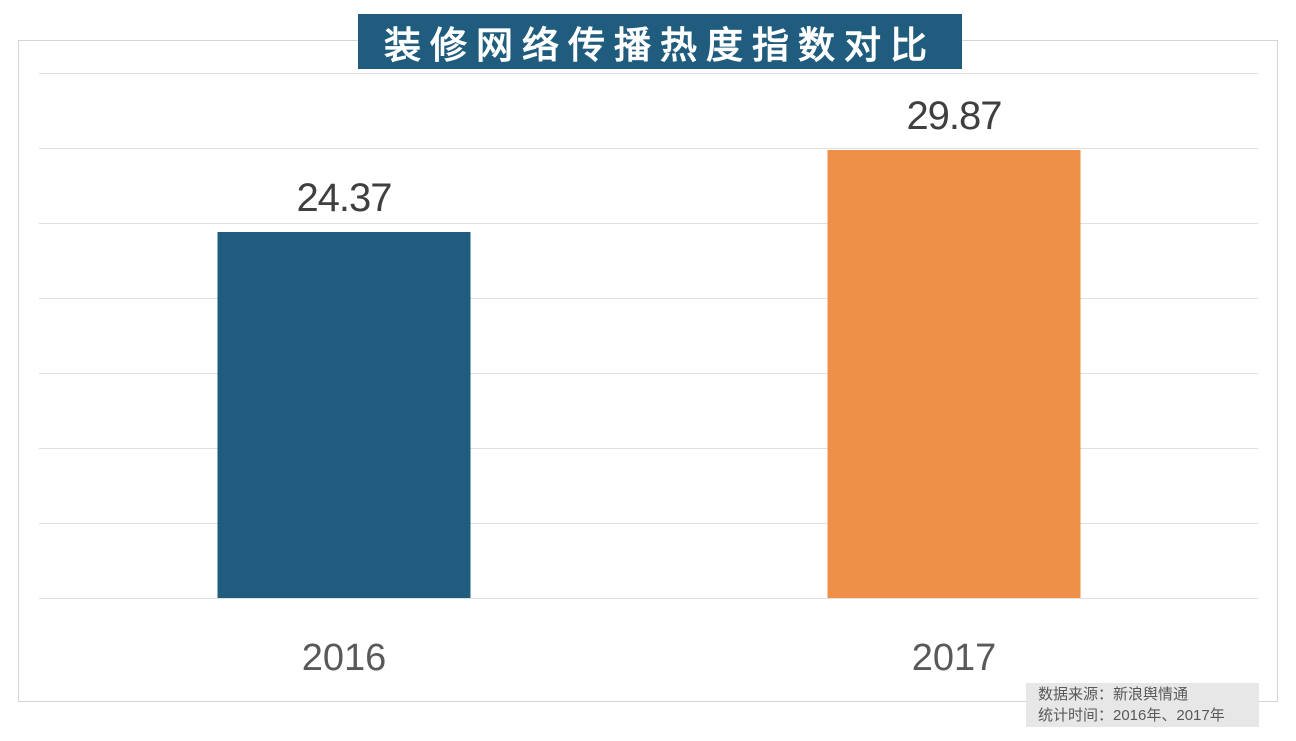  I want to click on source-note: 数据来源：新浪舆情通 统计时间：2016年、2017年, so click(1142, 705).